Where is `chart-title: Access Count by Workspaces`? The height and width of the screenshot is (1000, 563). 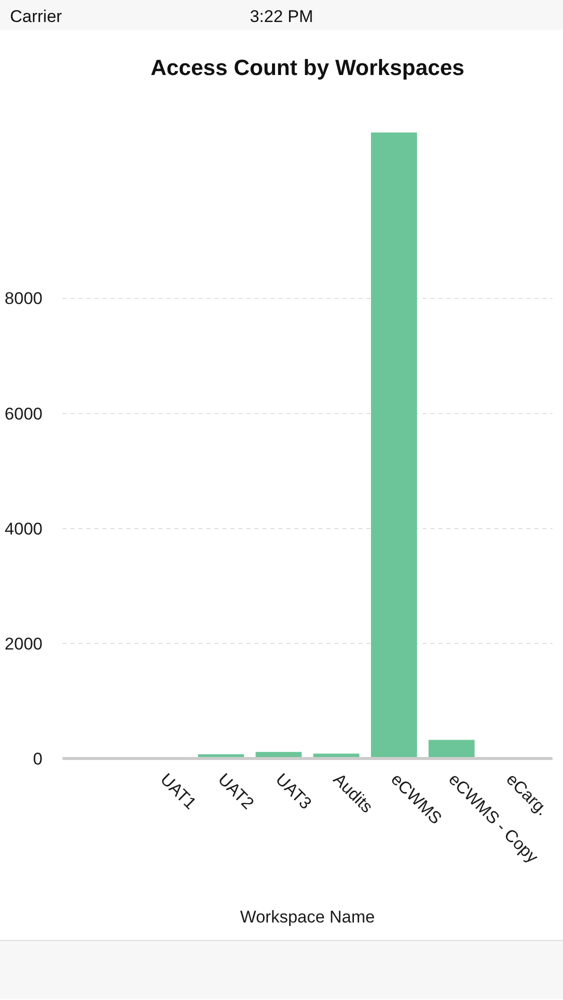
chart-title: Access Count by Workspaces is located at coordinates (307, 67).